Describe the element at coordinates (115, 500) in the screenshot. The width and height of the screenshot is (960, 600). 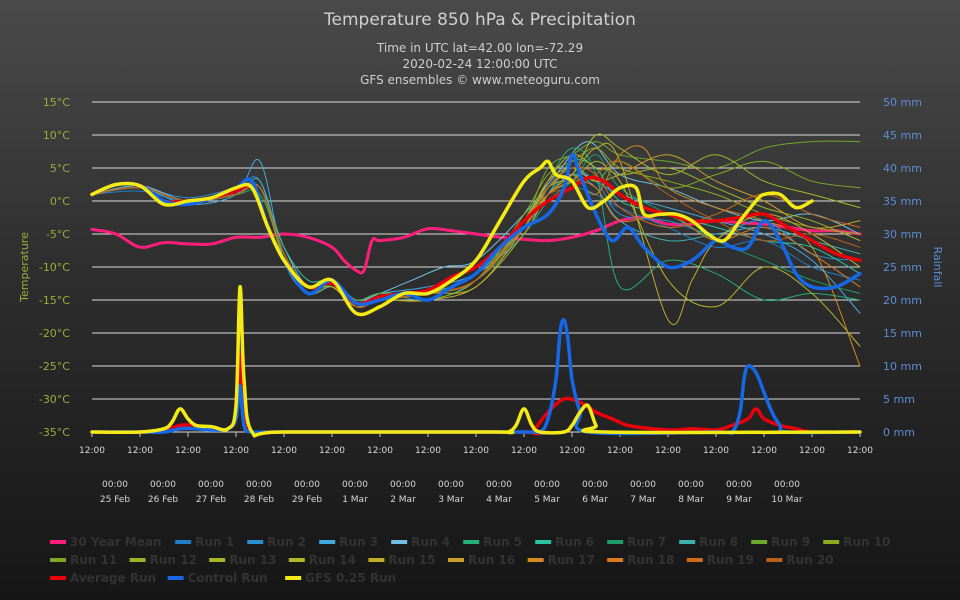
I see `x-tick-date: 25 Feb` at that location.